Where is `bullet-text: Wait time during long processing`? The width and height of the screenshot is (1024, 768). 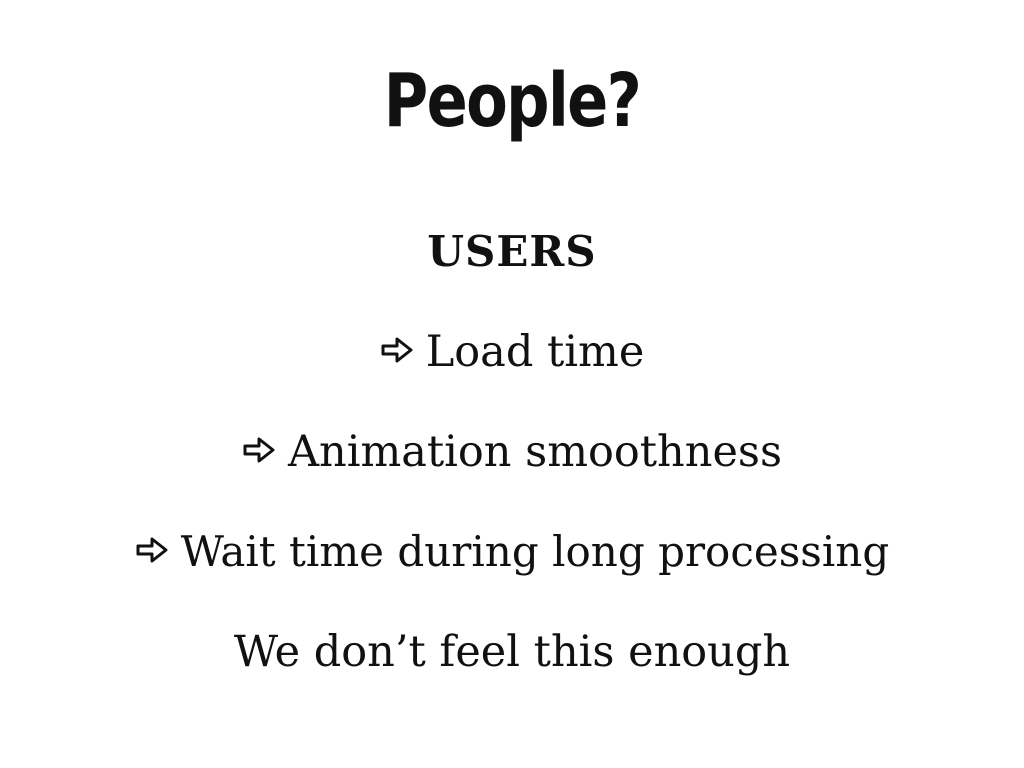 bullet-text: Wait time during long processing is located at coordinates (535, 551).